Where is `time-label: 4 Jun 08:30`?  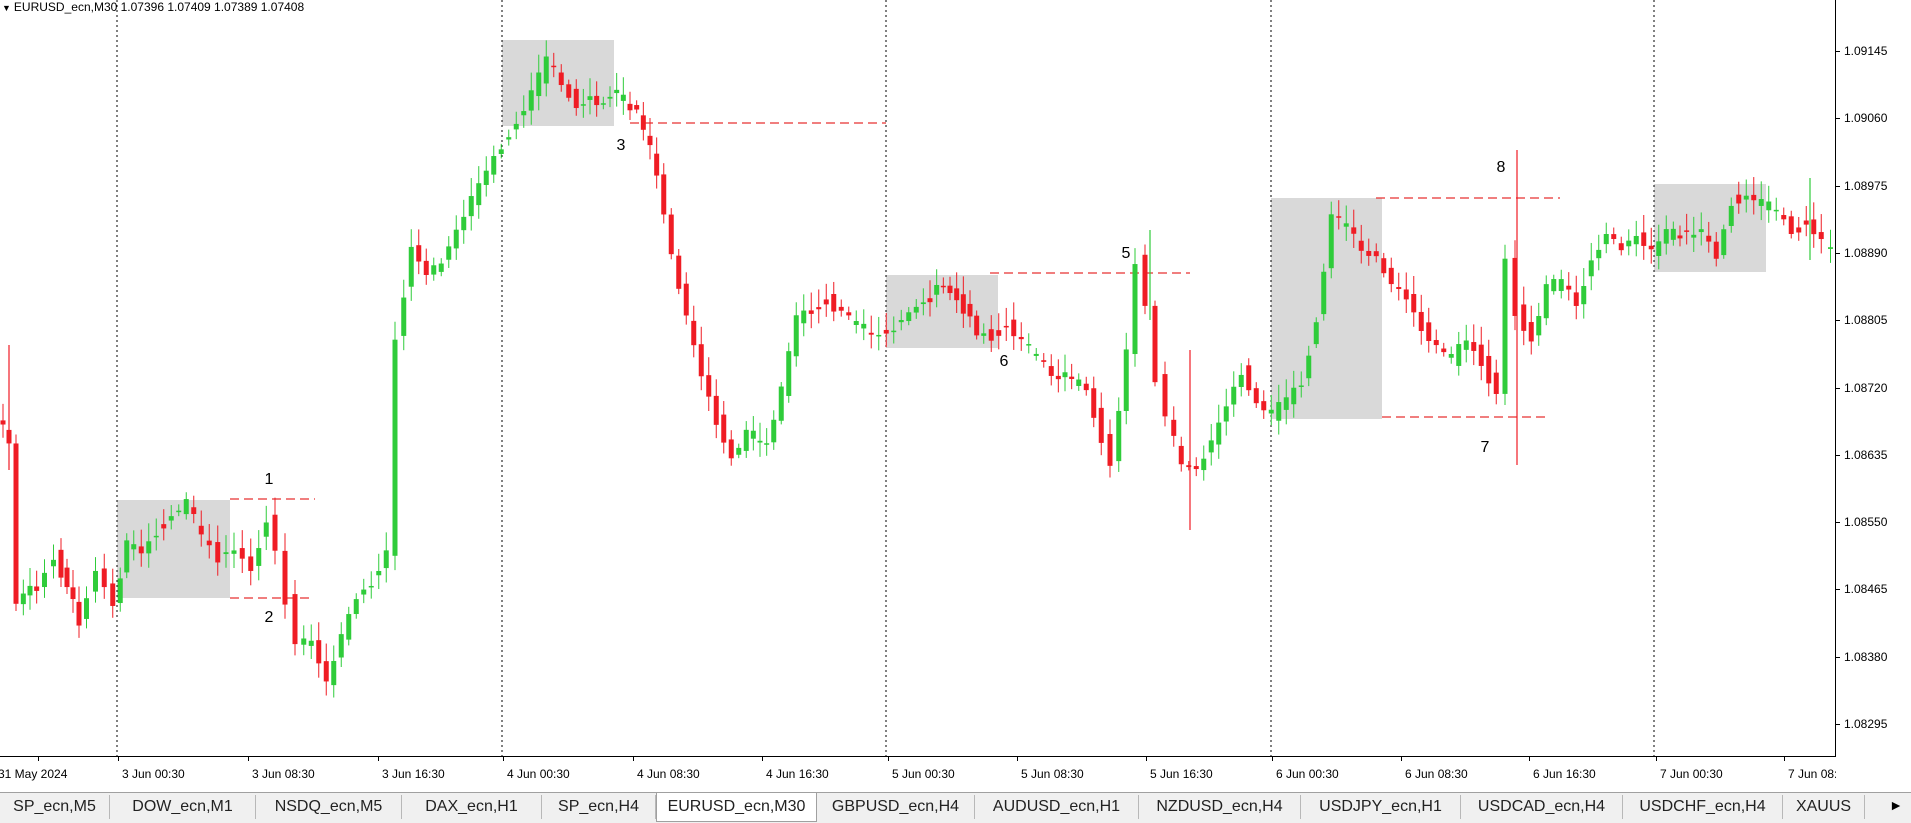
time-label: 4 Jun 08:30 is located at coordinates (668, 774).